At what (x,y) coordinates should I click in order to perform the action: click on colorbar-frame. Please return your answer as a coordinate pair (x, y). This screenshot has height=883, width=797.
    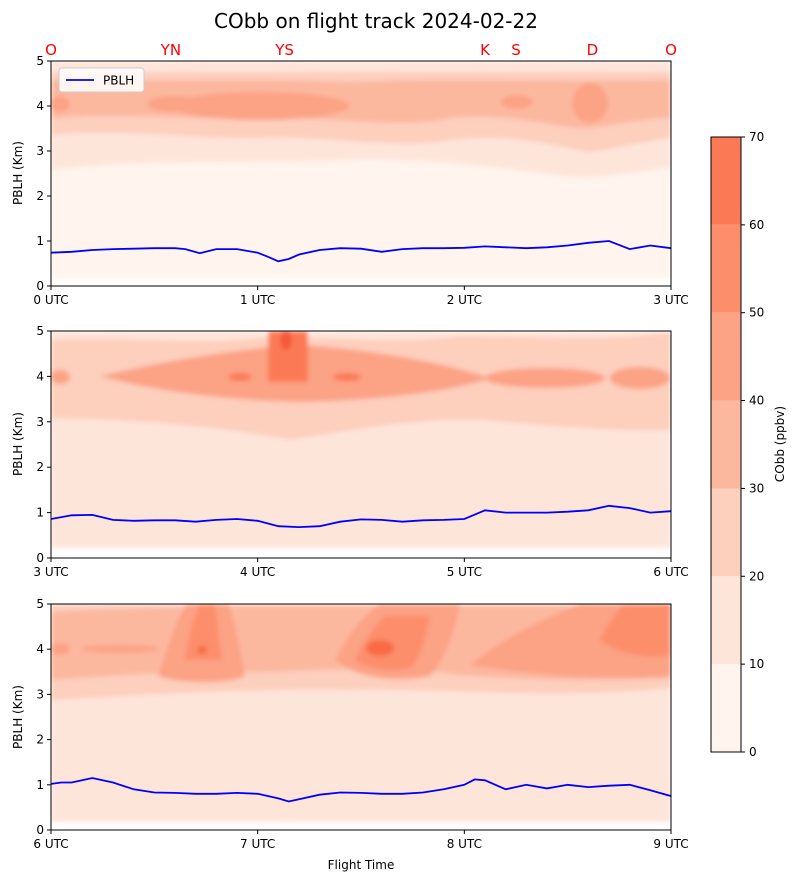
    Looking at the image, I should click on (726, 444).